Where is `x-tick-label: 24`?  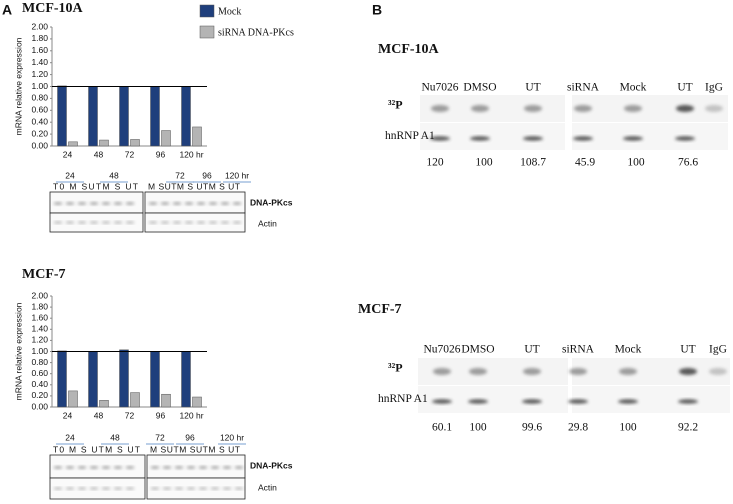
x-tick-label: 24 is located at coordinates (68, 415).